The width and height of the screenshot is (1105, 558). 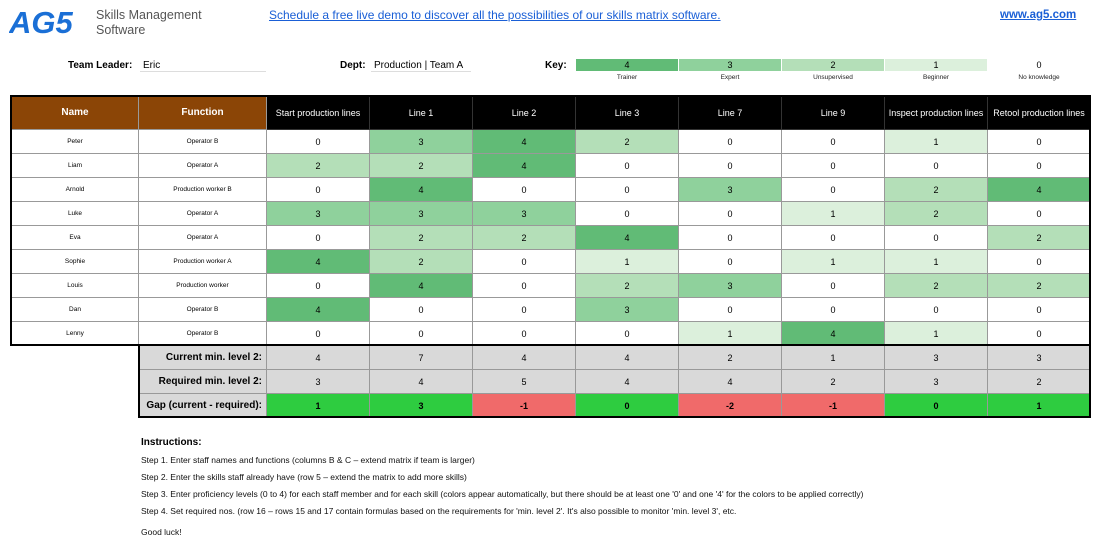 I want to click on dept-value: Production | Team A, so click(x=421, y=66).